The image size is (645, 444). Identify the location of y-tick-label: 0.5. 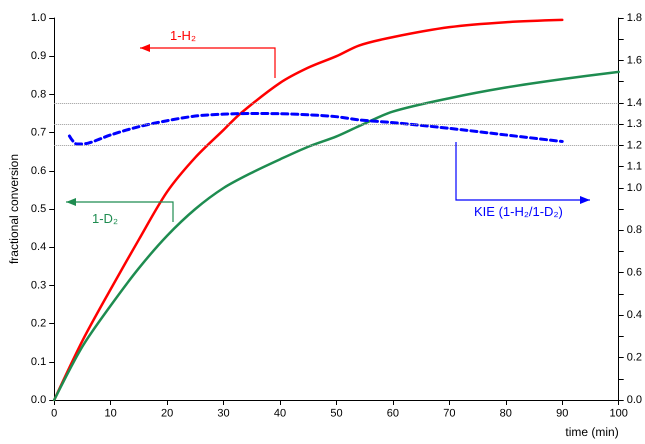
(38, 209).